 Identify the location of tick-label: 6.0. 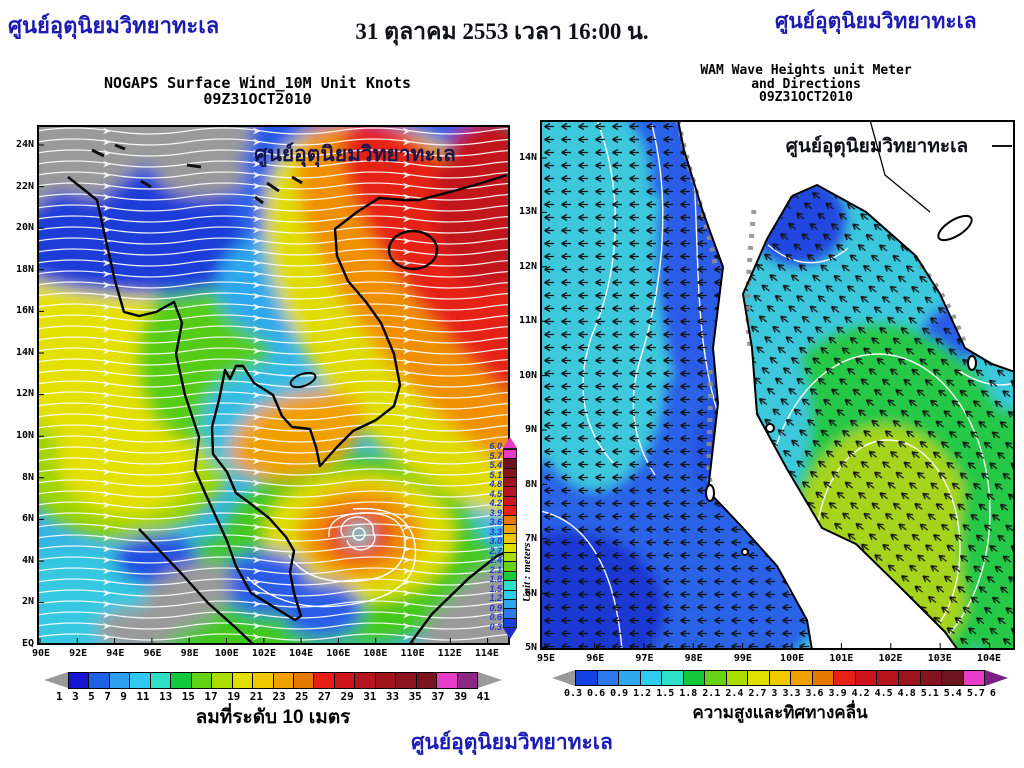
(495, 446).